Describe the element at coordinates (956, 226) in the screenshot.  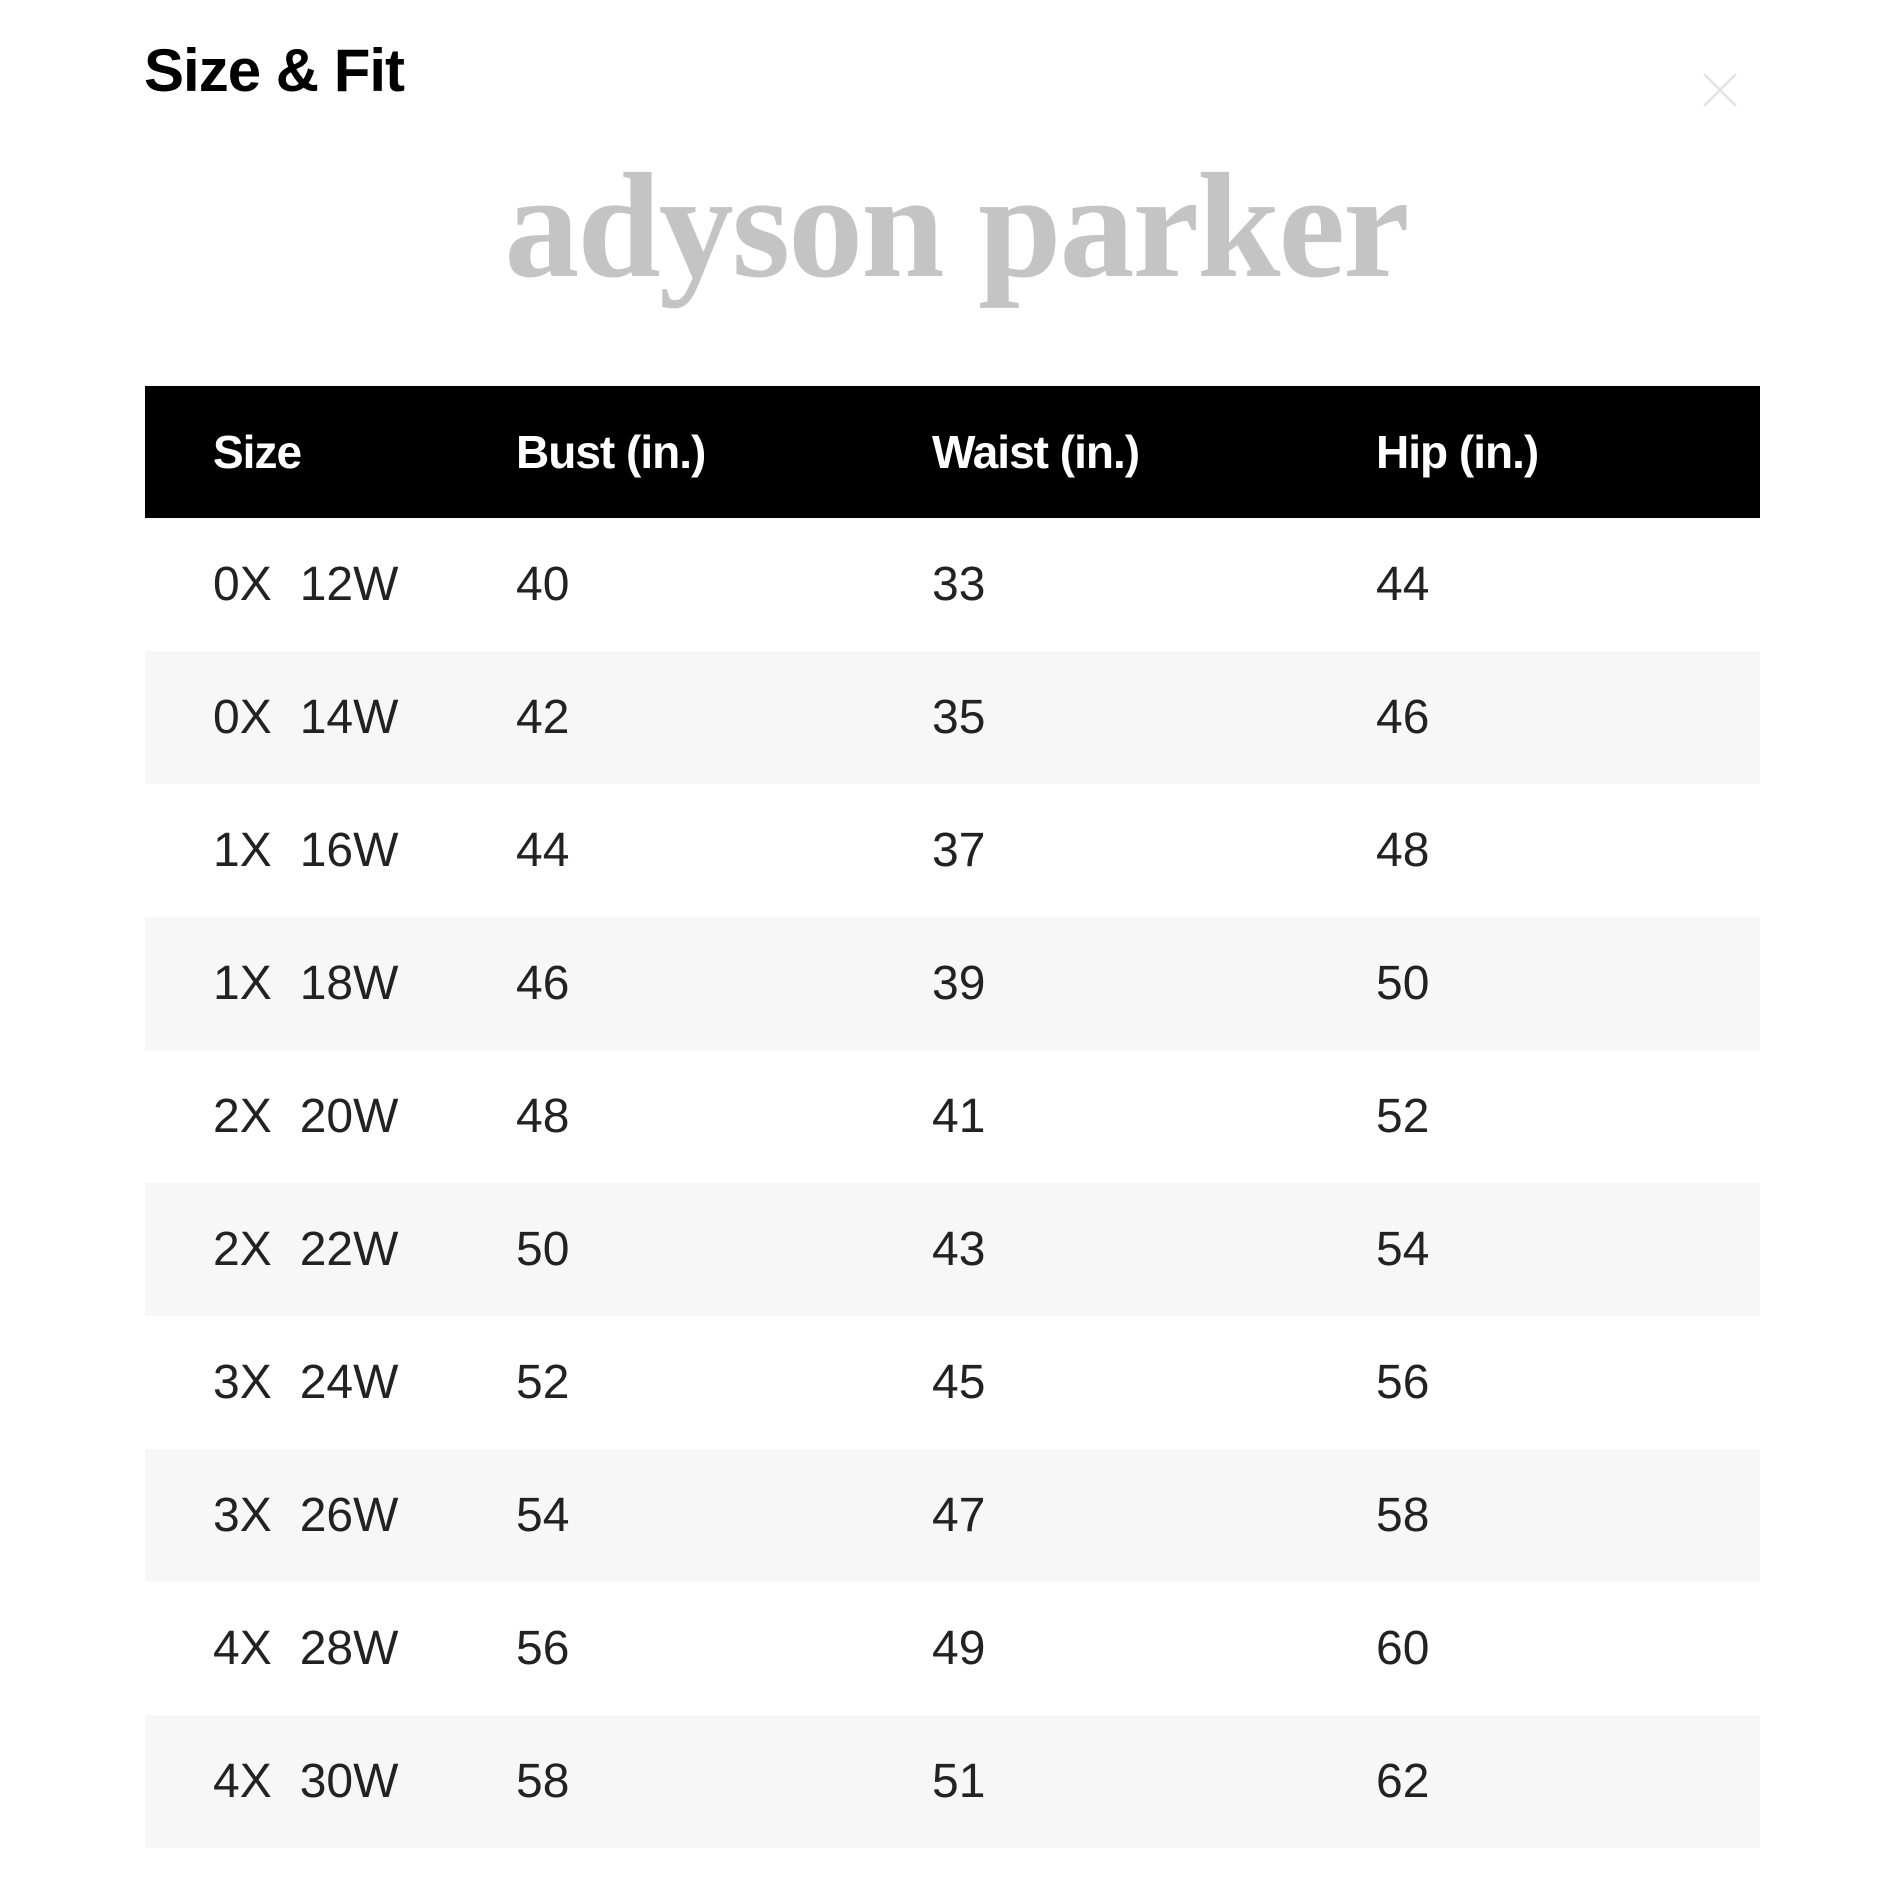
I see `brand-logo: adyson parker` at that location.